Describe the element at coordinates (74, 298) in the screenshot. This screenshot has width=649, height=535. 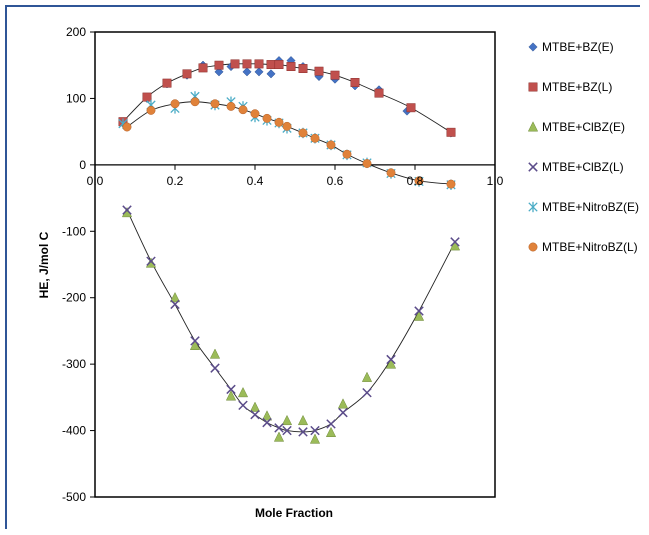
I see `y-tick-label: -200` at that location.